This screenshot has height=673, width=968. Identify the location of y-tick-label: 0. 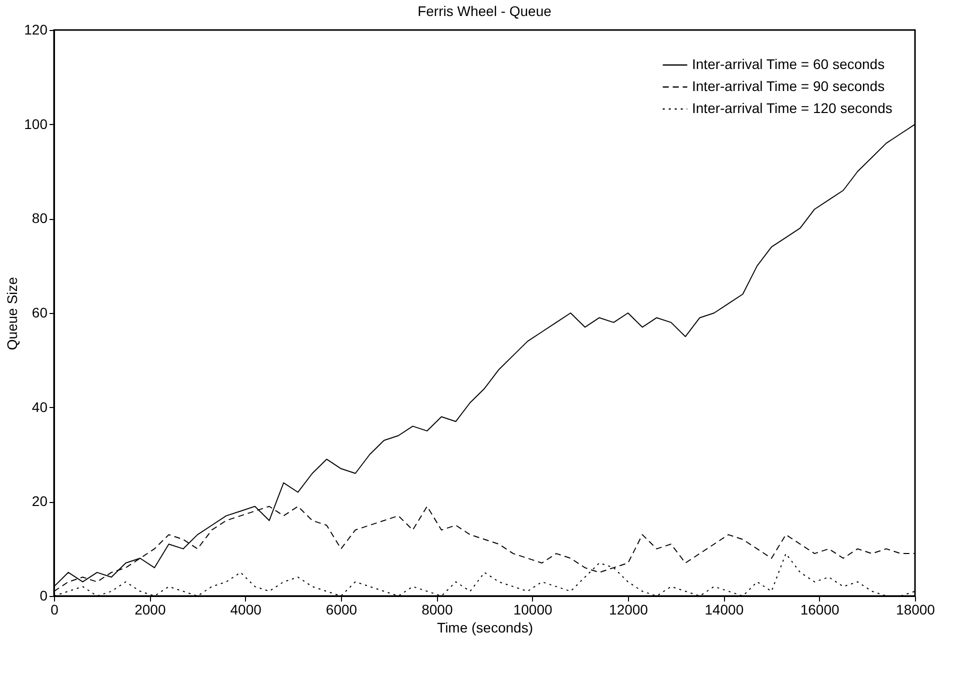
(44, 596).